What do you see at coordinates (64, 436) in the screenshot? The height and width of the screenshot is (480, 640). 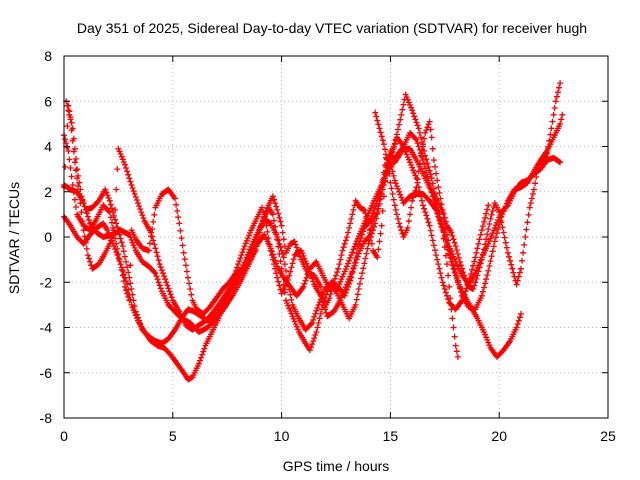 I see `x-tick-label: 0` at bounding box center [64, 436].